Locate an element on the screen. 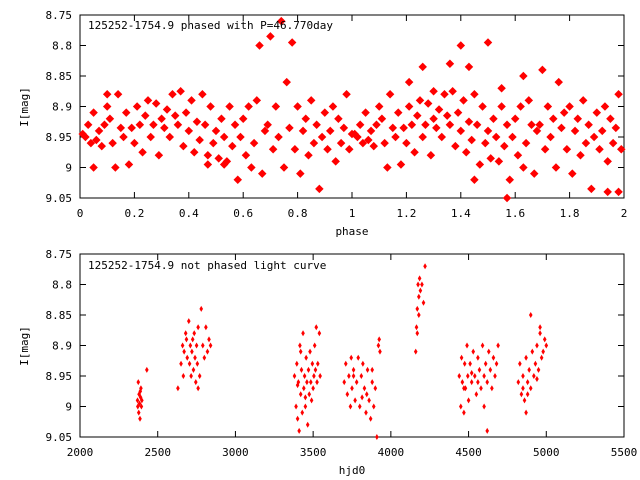  unphased-y-axis-label: I[mag] is located at coordinates (24, 346).